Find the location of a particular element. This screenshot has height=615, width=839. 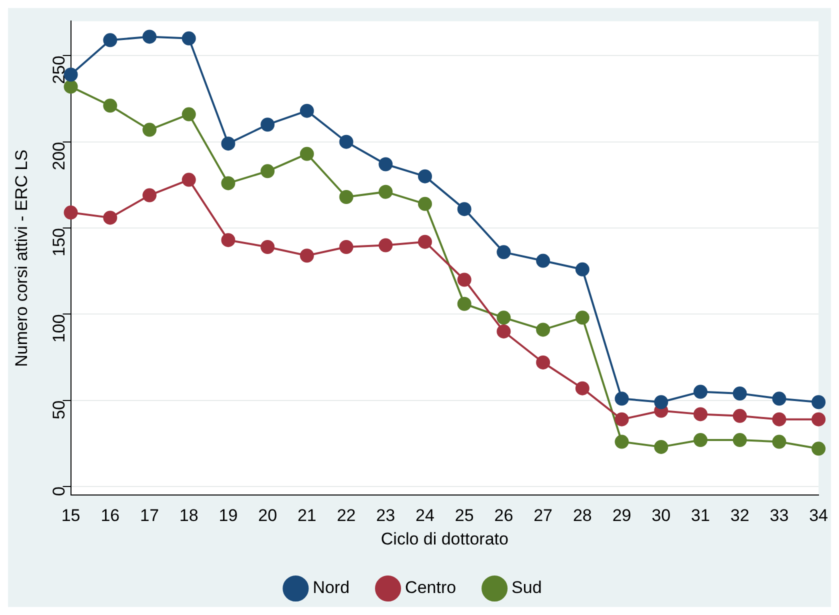

x-tick-label: 21 is located at coordinates (306, 516).